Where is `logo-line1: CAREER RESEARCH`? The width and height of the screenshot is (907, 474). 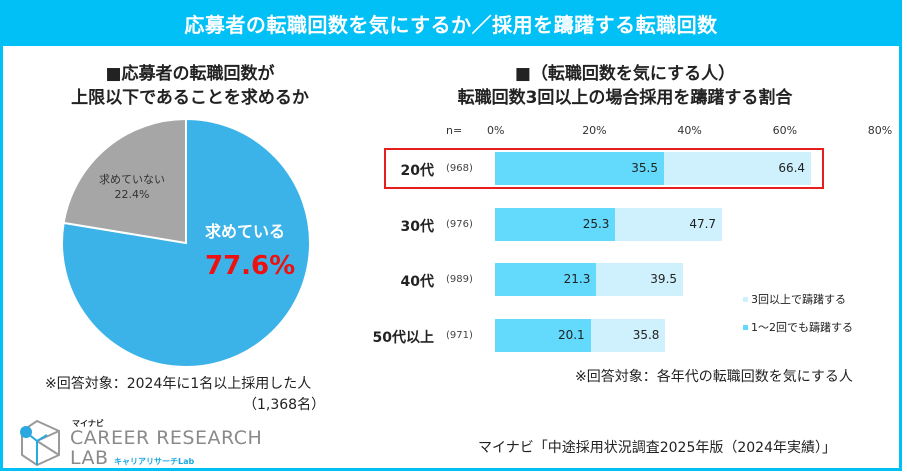
logo-line1: CAREER RESEARCH is located at coordinates (166, 438).